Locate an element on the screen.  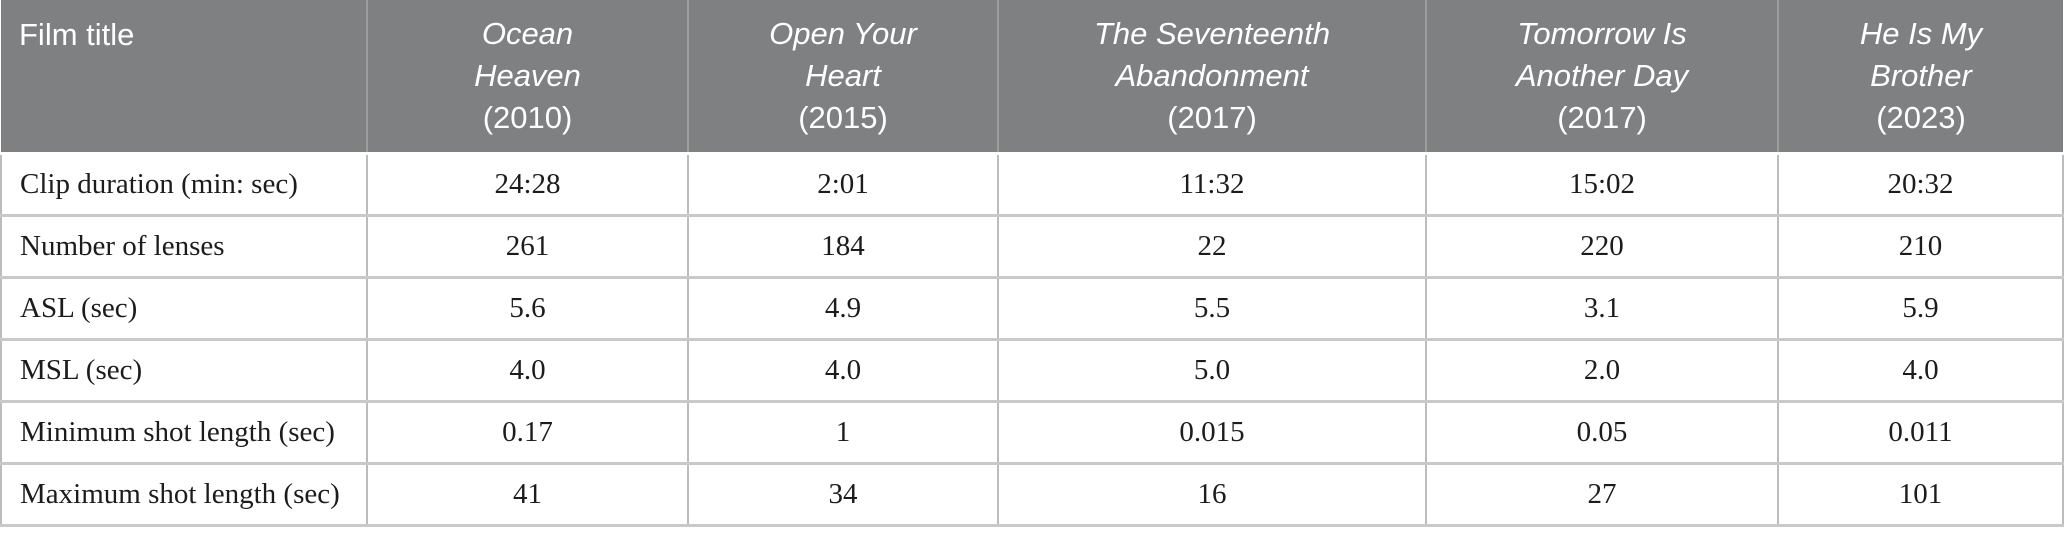
film-title-line: The Seventeenth is located at coordinates (1212, 33).